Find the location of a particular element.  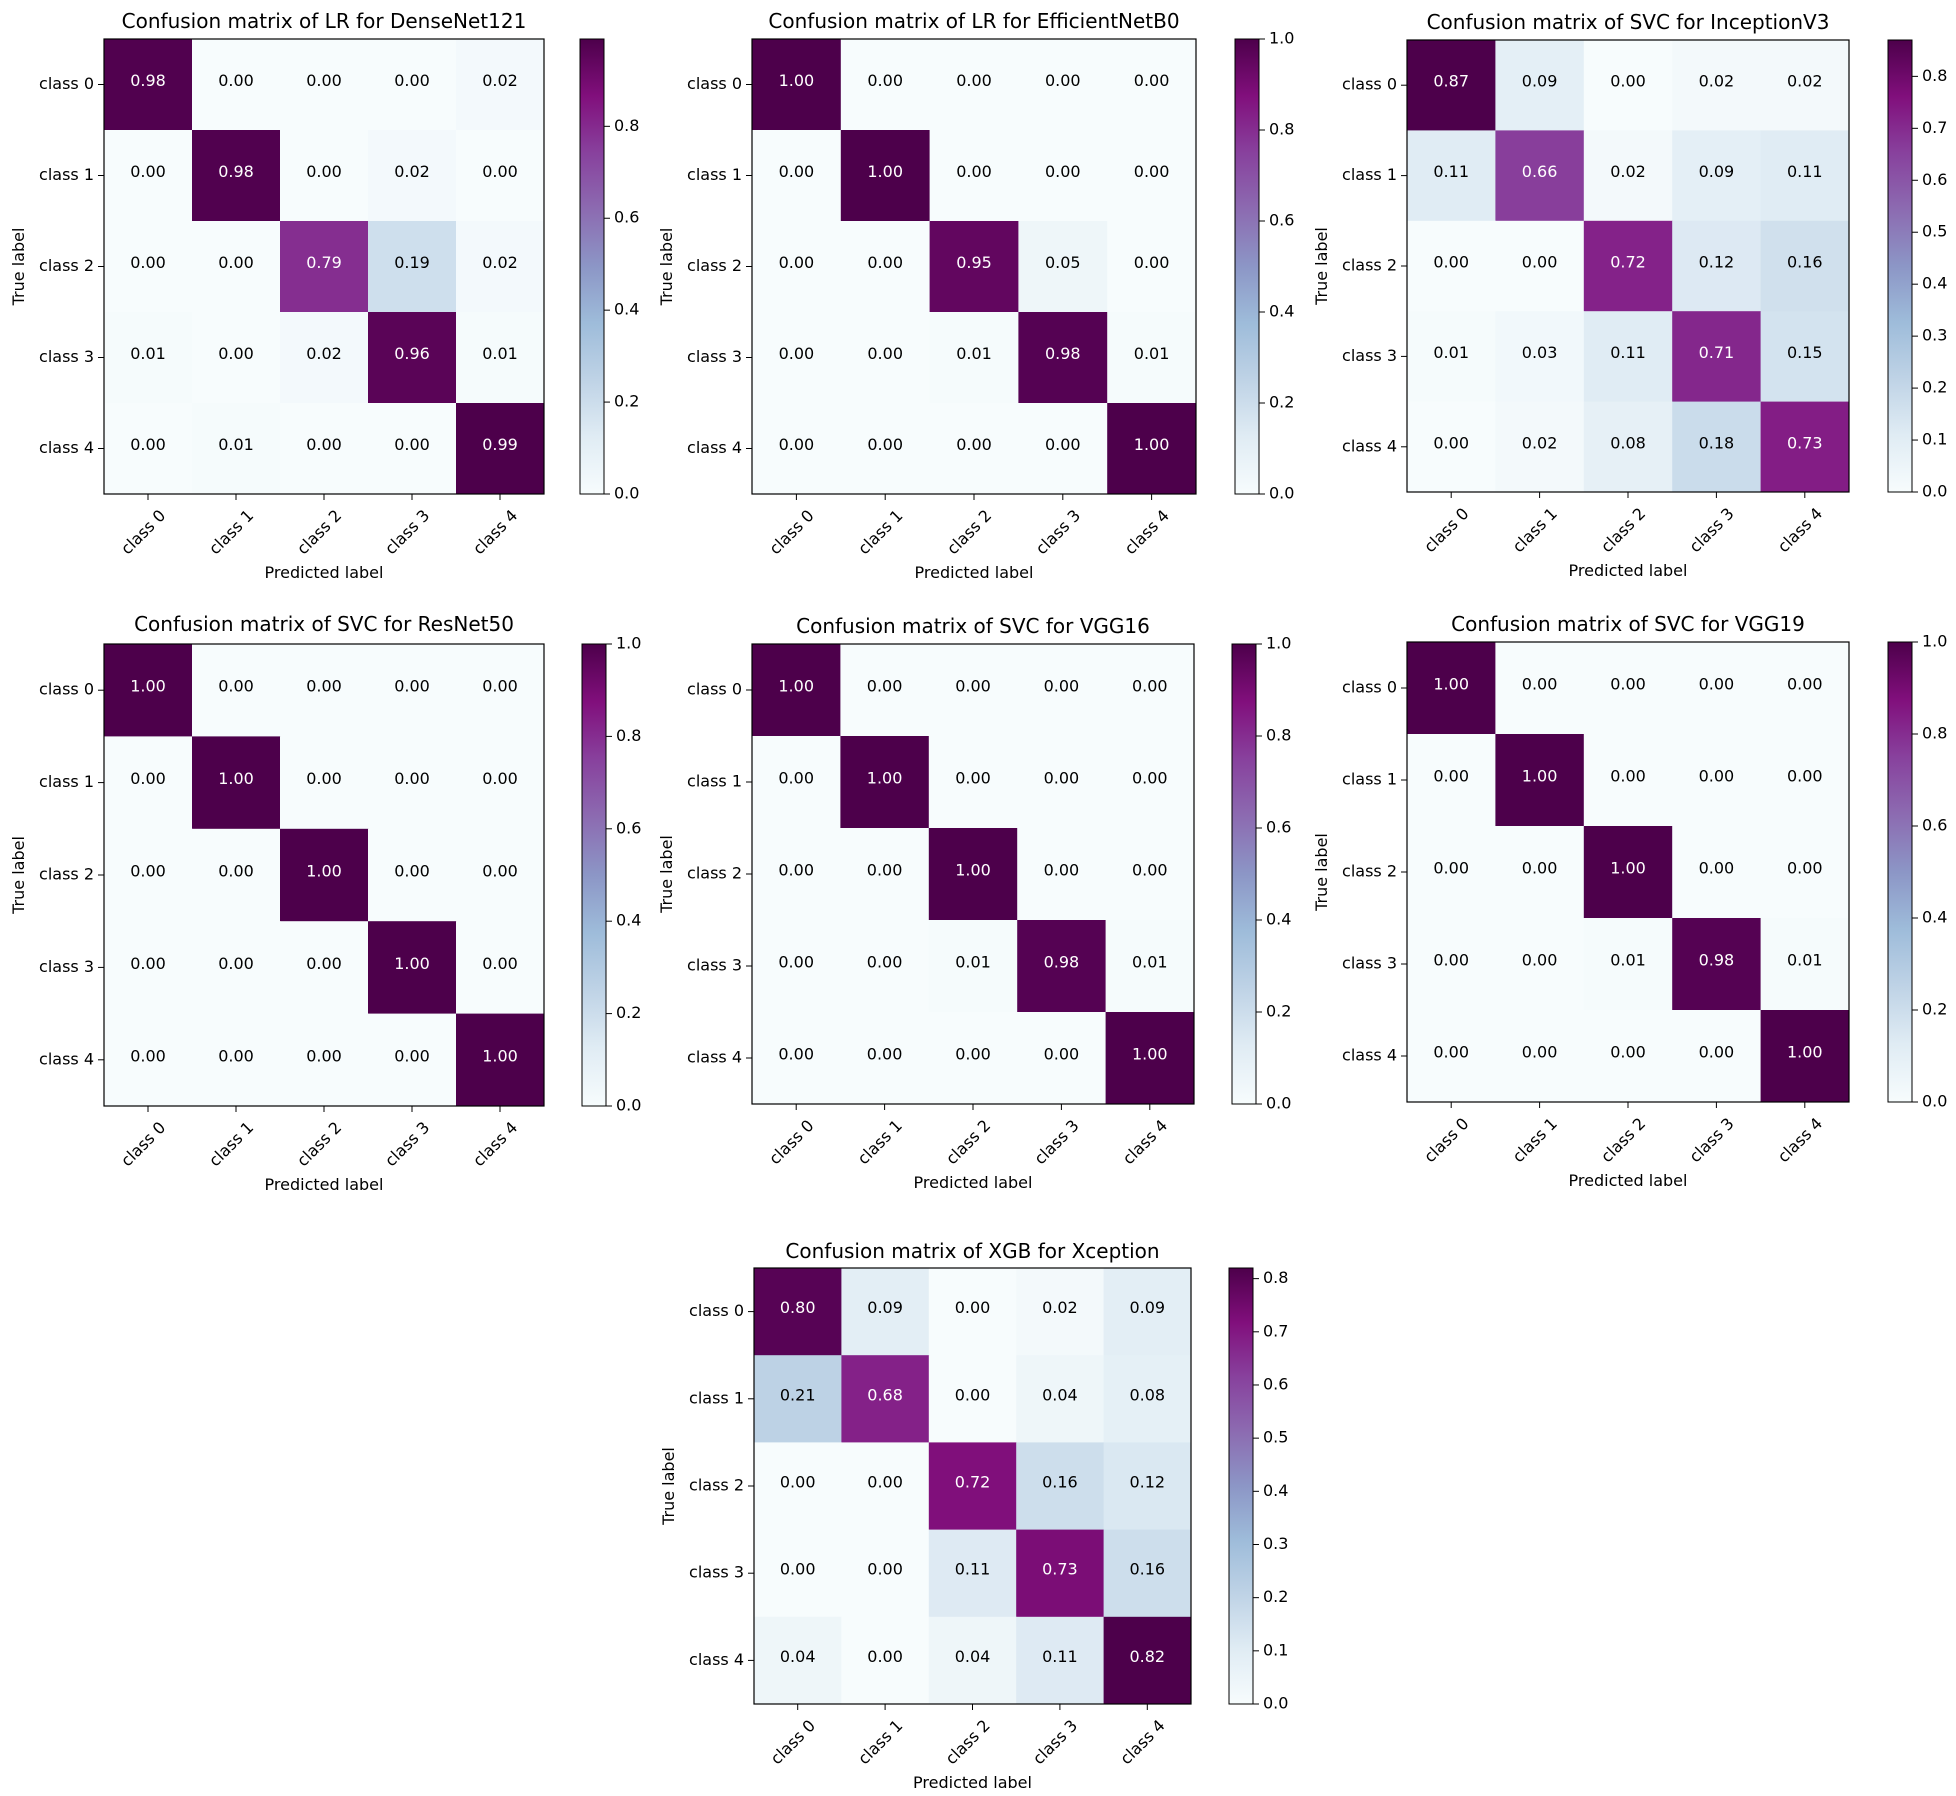

colorbar-tick-label: 1.0 is located at coordinates (1278, 643).